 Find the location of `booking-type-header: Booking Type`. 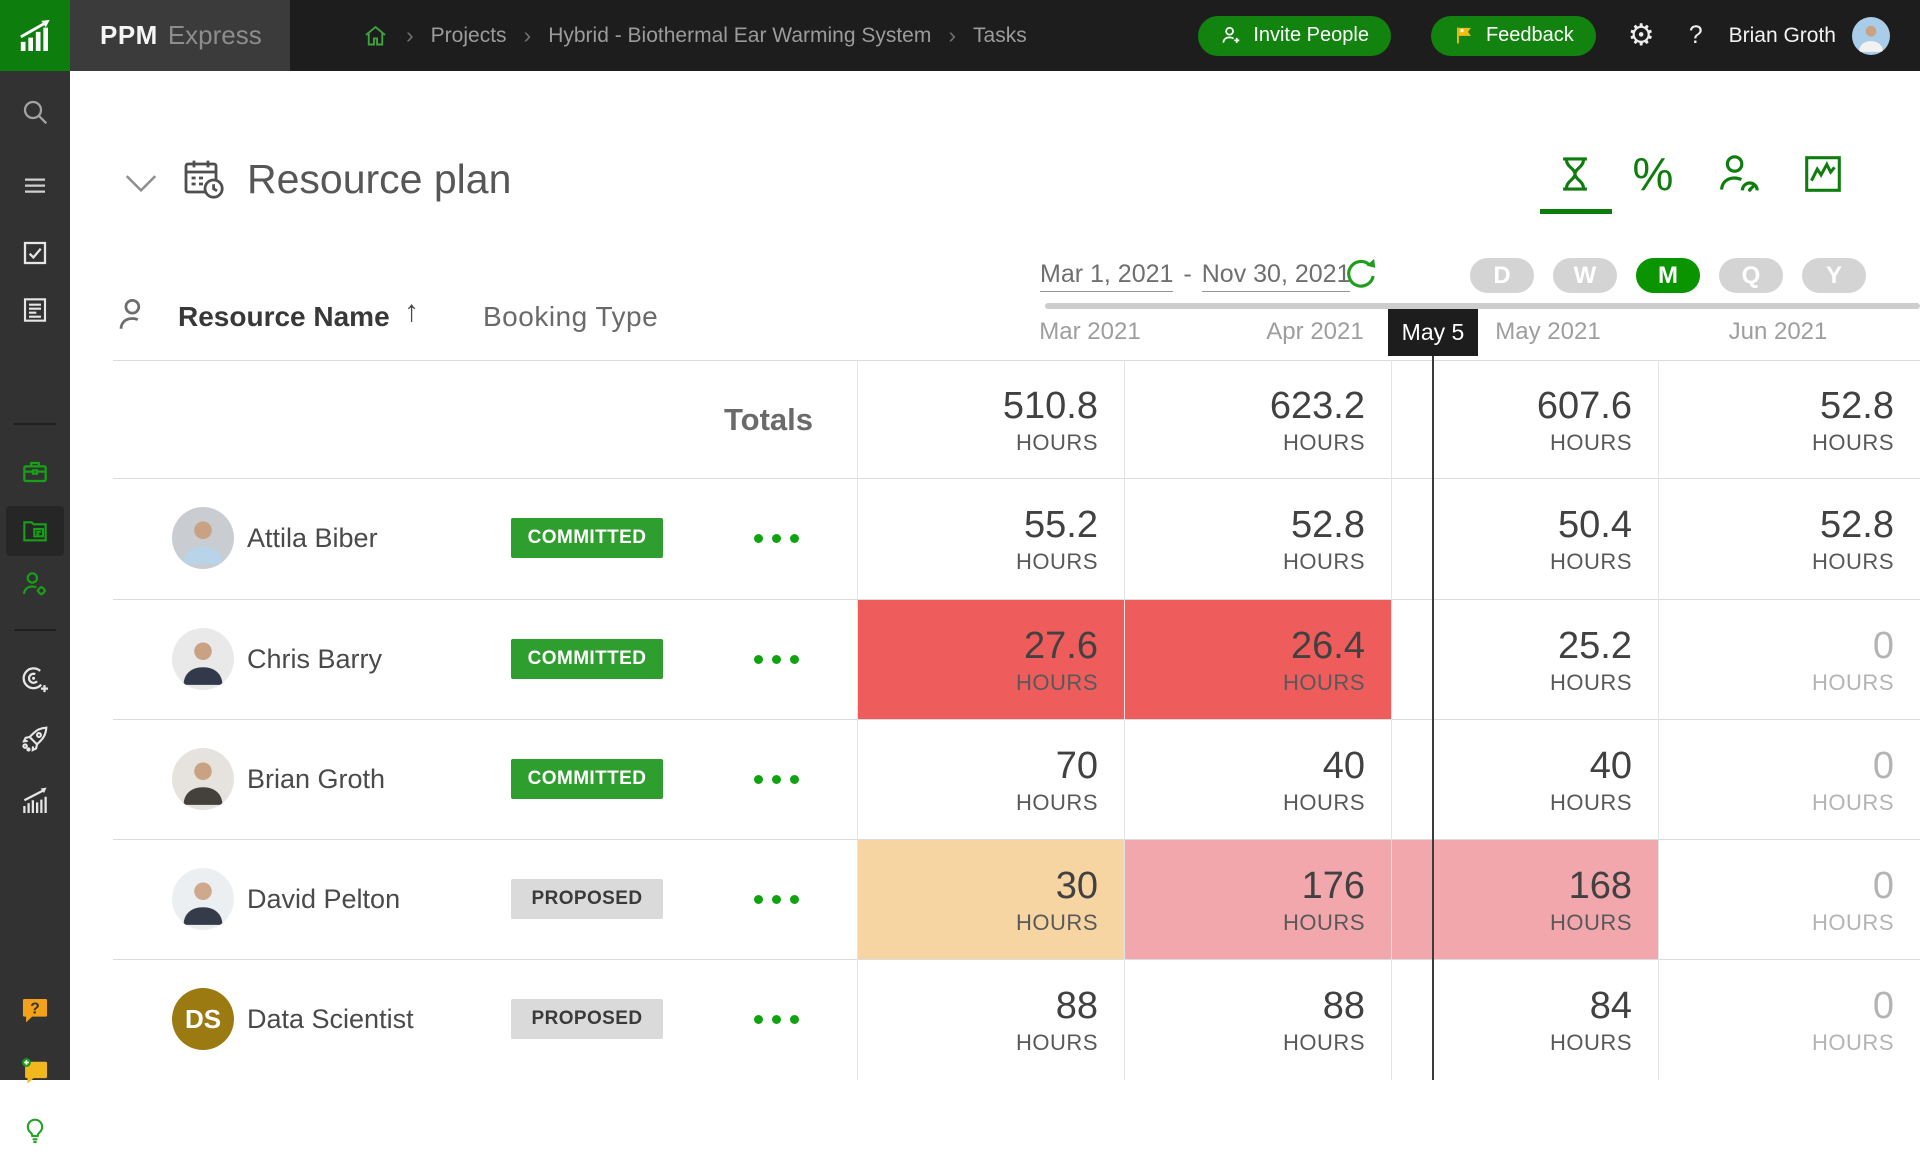

booking-type-header: Booking Type is located at coordinates (571, 316).